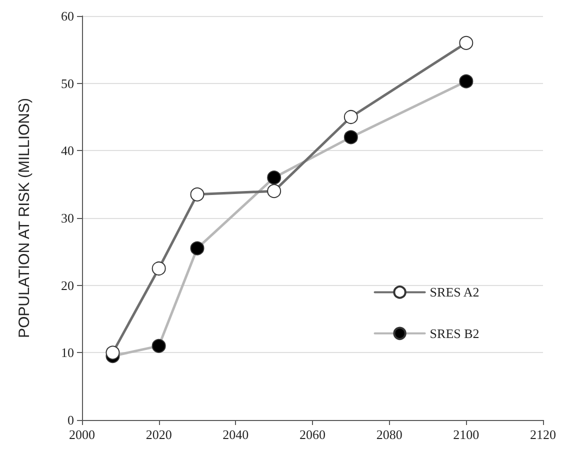  What do you see at coordinates (67, 352) in the screenshot?
I see `y-tick-label: 10` at bounding box center [67, 352].